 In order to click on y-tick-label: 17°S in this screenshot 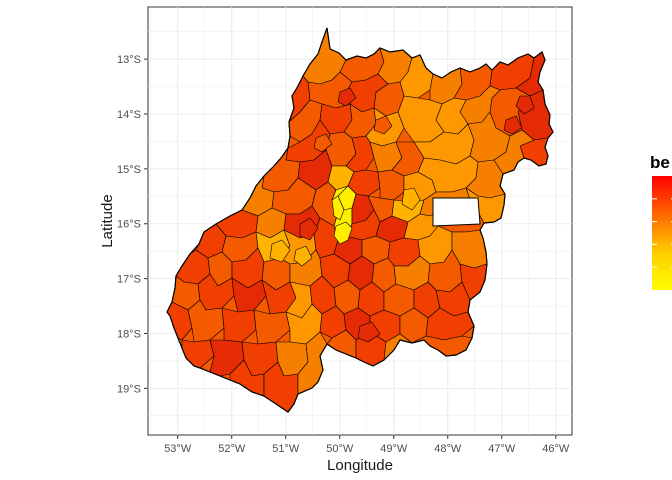, I will do `click(129, 280)`.